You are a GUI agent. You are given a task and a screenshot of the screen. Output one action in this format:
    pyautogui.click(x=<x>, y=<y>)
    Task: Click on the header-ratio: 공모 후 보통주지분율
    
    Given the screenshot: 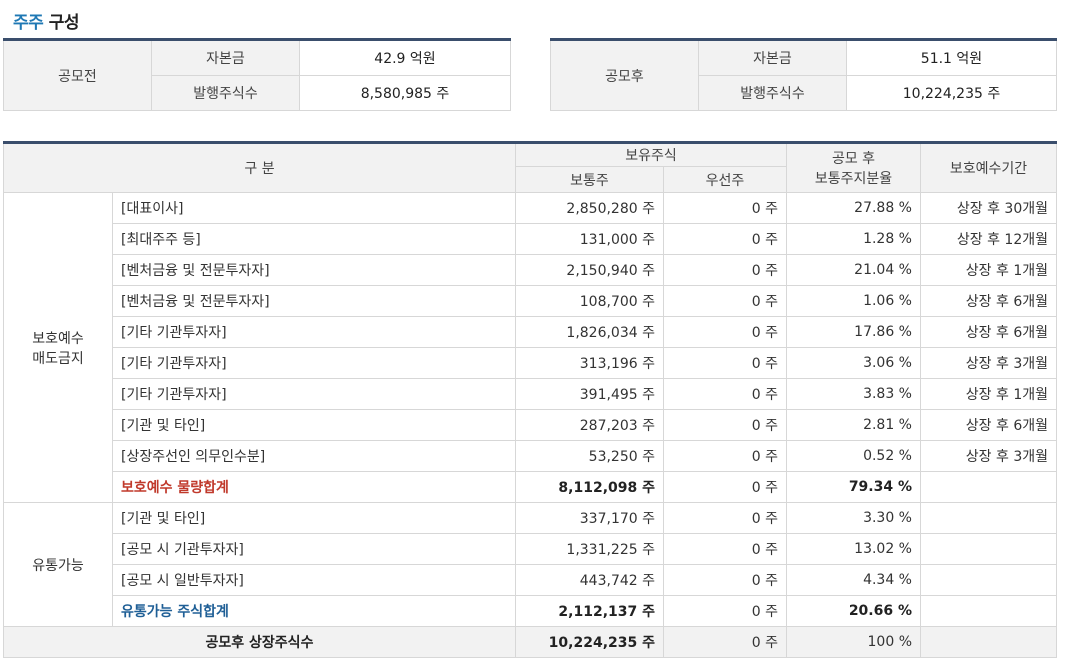 What is the action you would take?
    pyautogui.click(x=853, y=167)
    